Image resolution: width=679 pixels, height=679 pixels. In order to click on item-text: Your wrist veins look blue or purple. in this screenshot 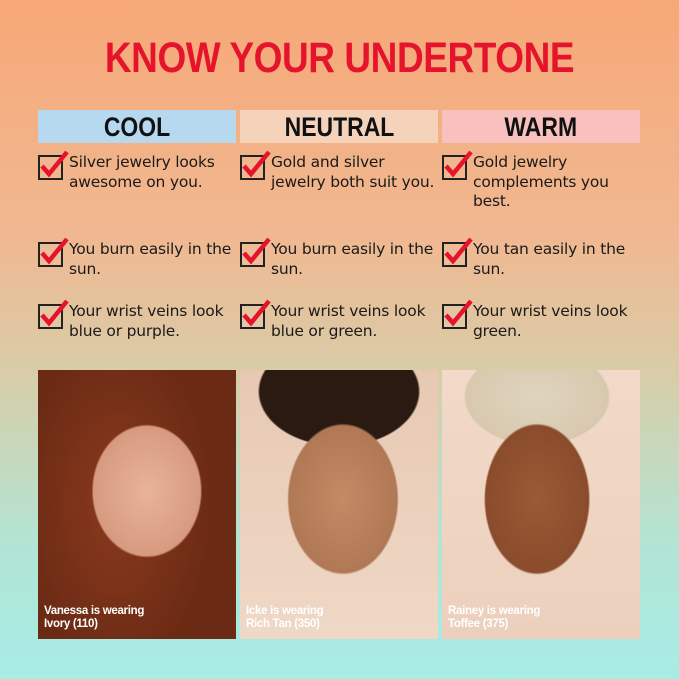, I will do `click(146, 321)`.